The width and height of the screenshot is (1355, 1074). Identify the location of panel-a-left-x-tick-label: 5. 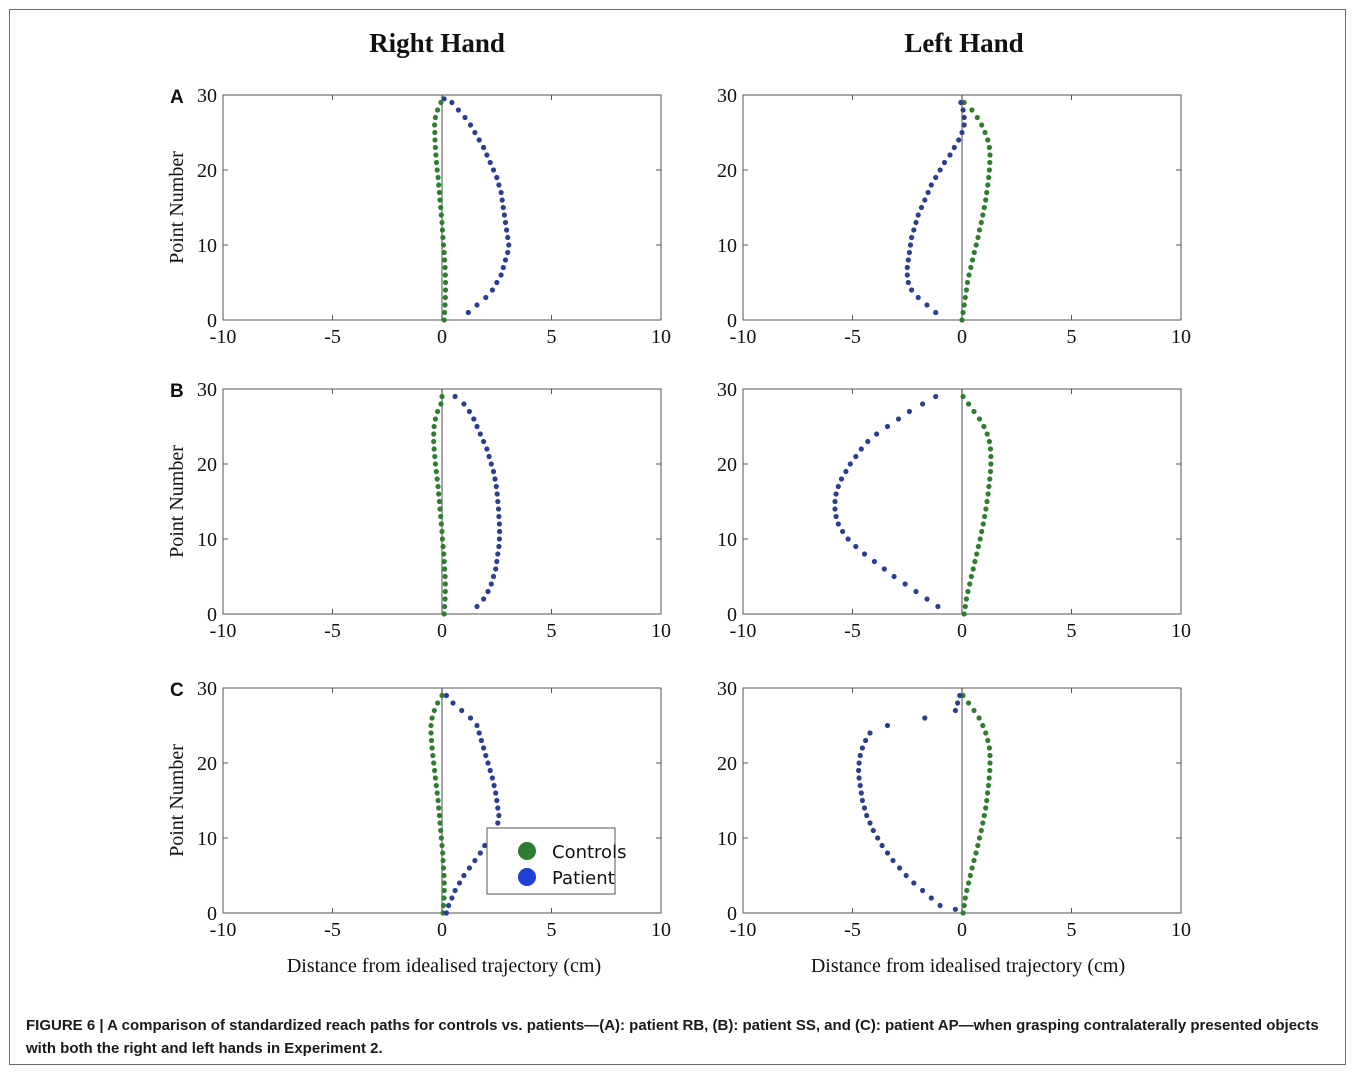
(1072, 337).